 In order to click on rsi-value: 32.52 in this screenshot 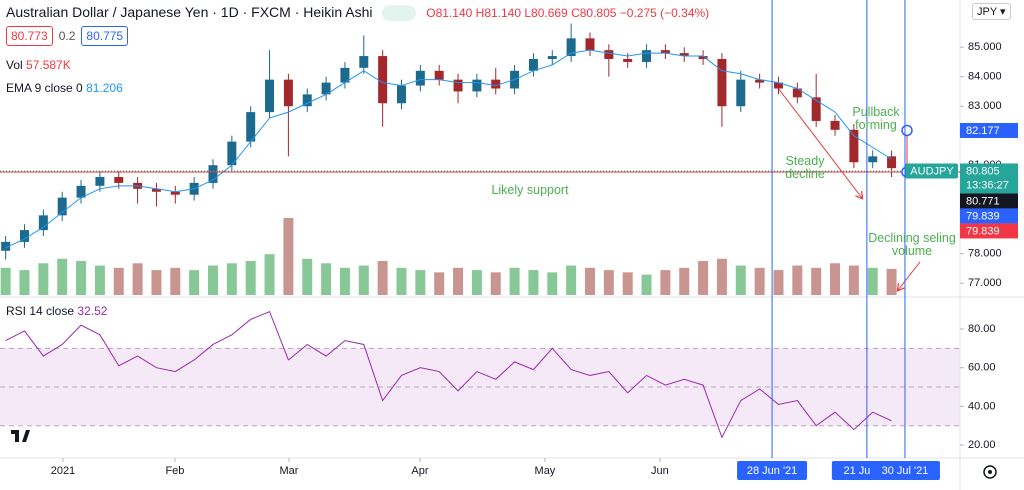, I will do `click(92, 311)`.